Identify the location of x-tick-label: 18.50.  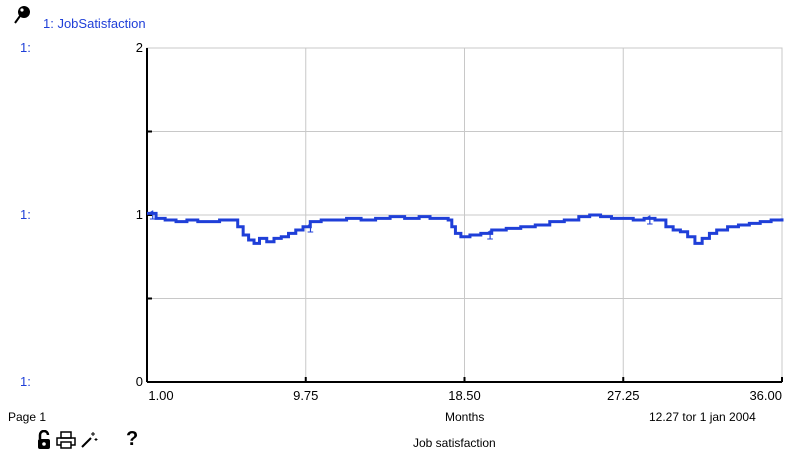
(464, 395).